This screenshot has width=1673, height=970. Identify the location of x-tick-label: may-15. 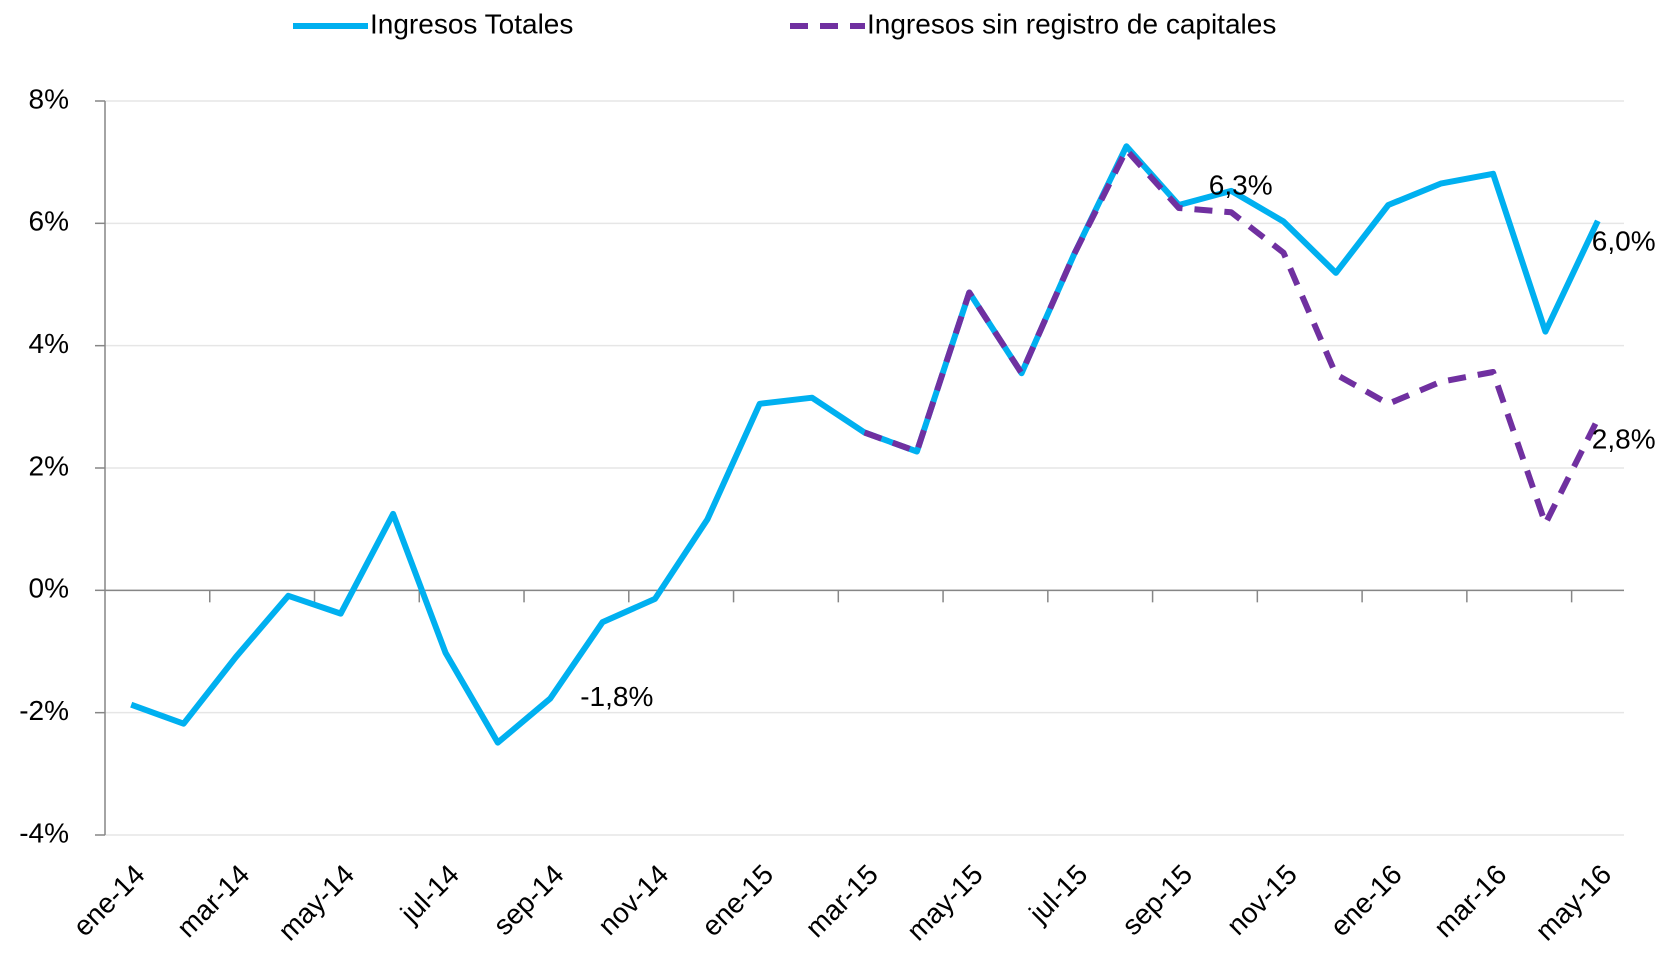
(945, 903).